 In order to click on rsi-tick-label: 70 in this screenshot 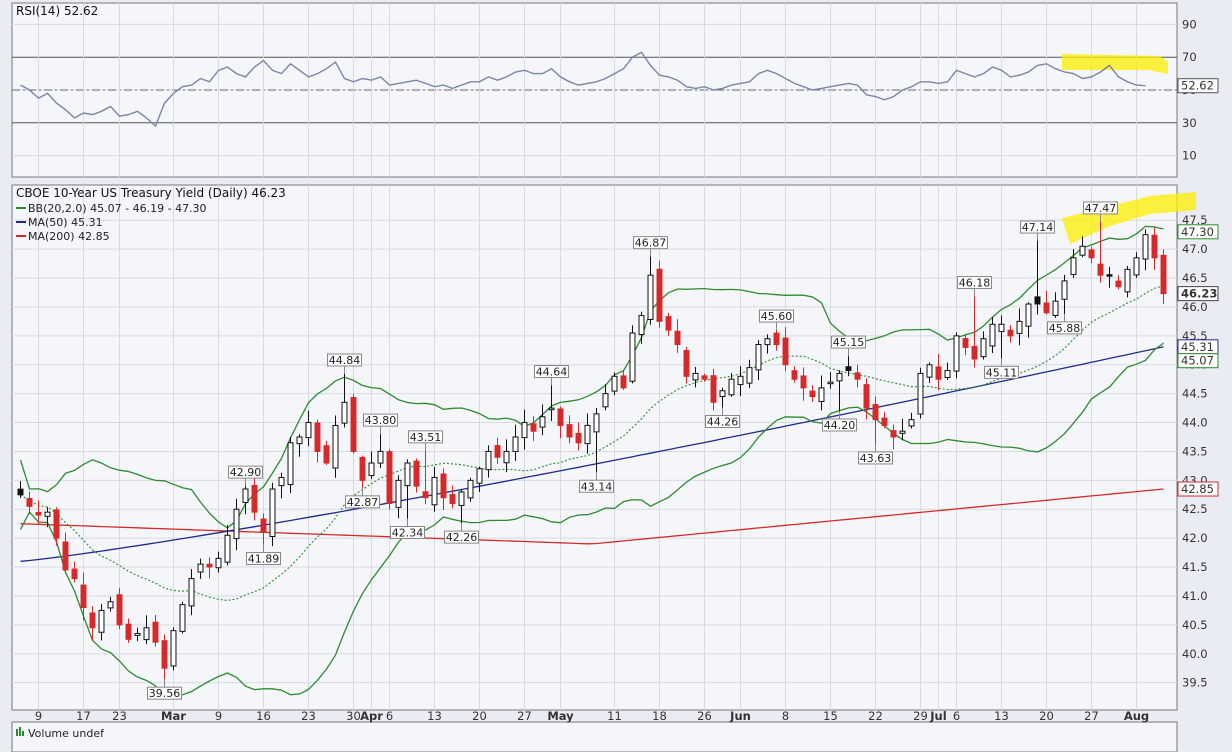, I will do `click(1189, 57)`.